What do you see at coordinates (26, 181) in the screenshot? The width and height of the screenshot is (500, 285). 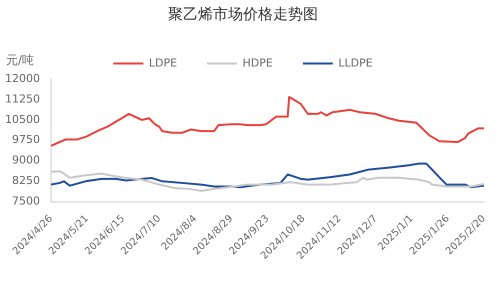 I see `y-tick-label: 8250` at bounding box center [26, 181].